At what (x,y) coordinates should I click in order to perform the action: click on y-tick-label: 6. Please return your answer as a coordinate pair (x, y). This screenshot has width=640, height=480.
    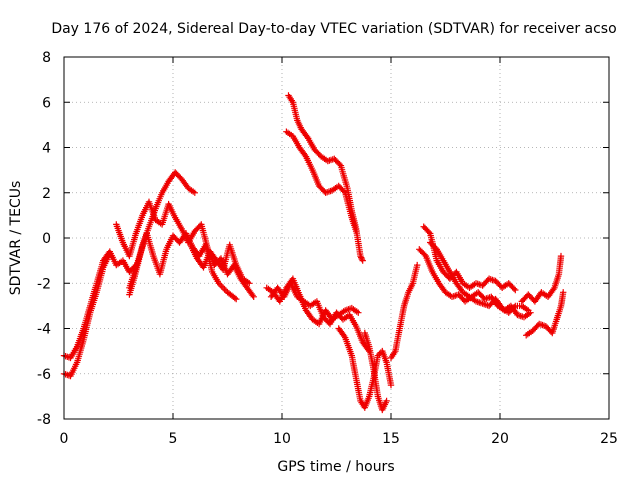
    Looking at the image, I should click on (46, 103).